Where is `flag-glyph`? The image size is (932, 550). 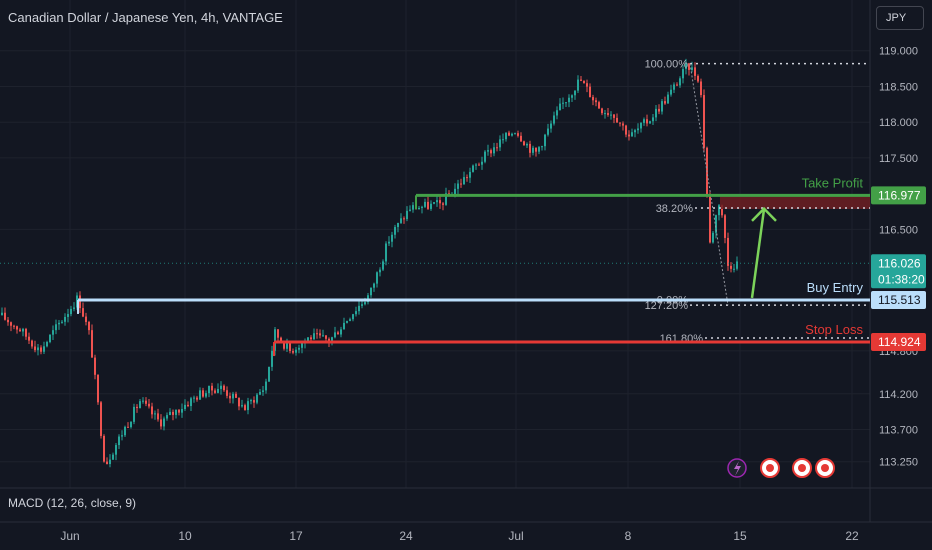 flag-glyph is located at coordinates (802, 468).